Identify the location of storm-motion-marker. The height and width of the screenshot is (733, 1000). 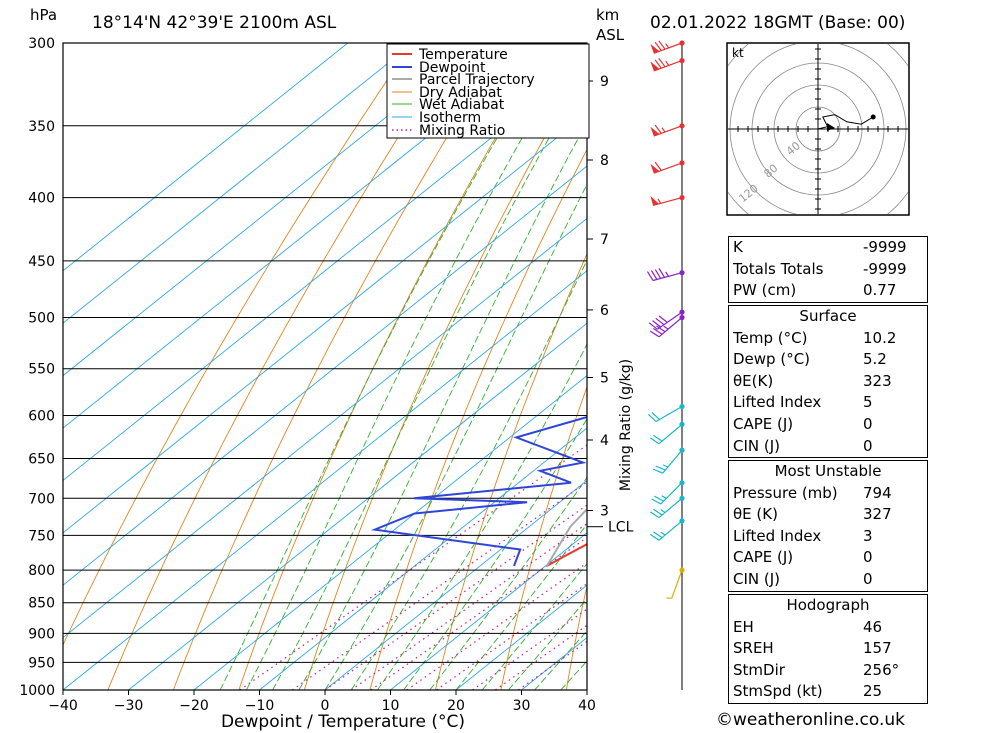
(831, 127).